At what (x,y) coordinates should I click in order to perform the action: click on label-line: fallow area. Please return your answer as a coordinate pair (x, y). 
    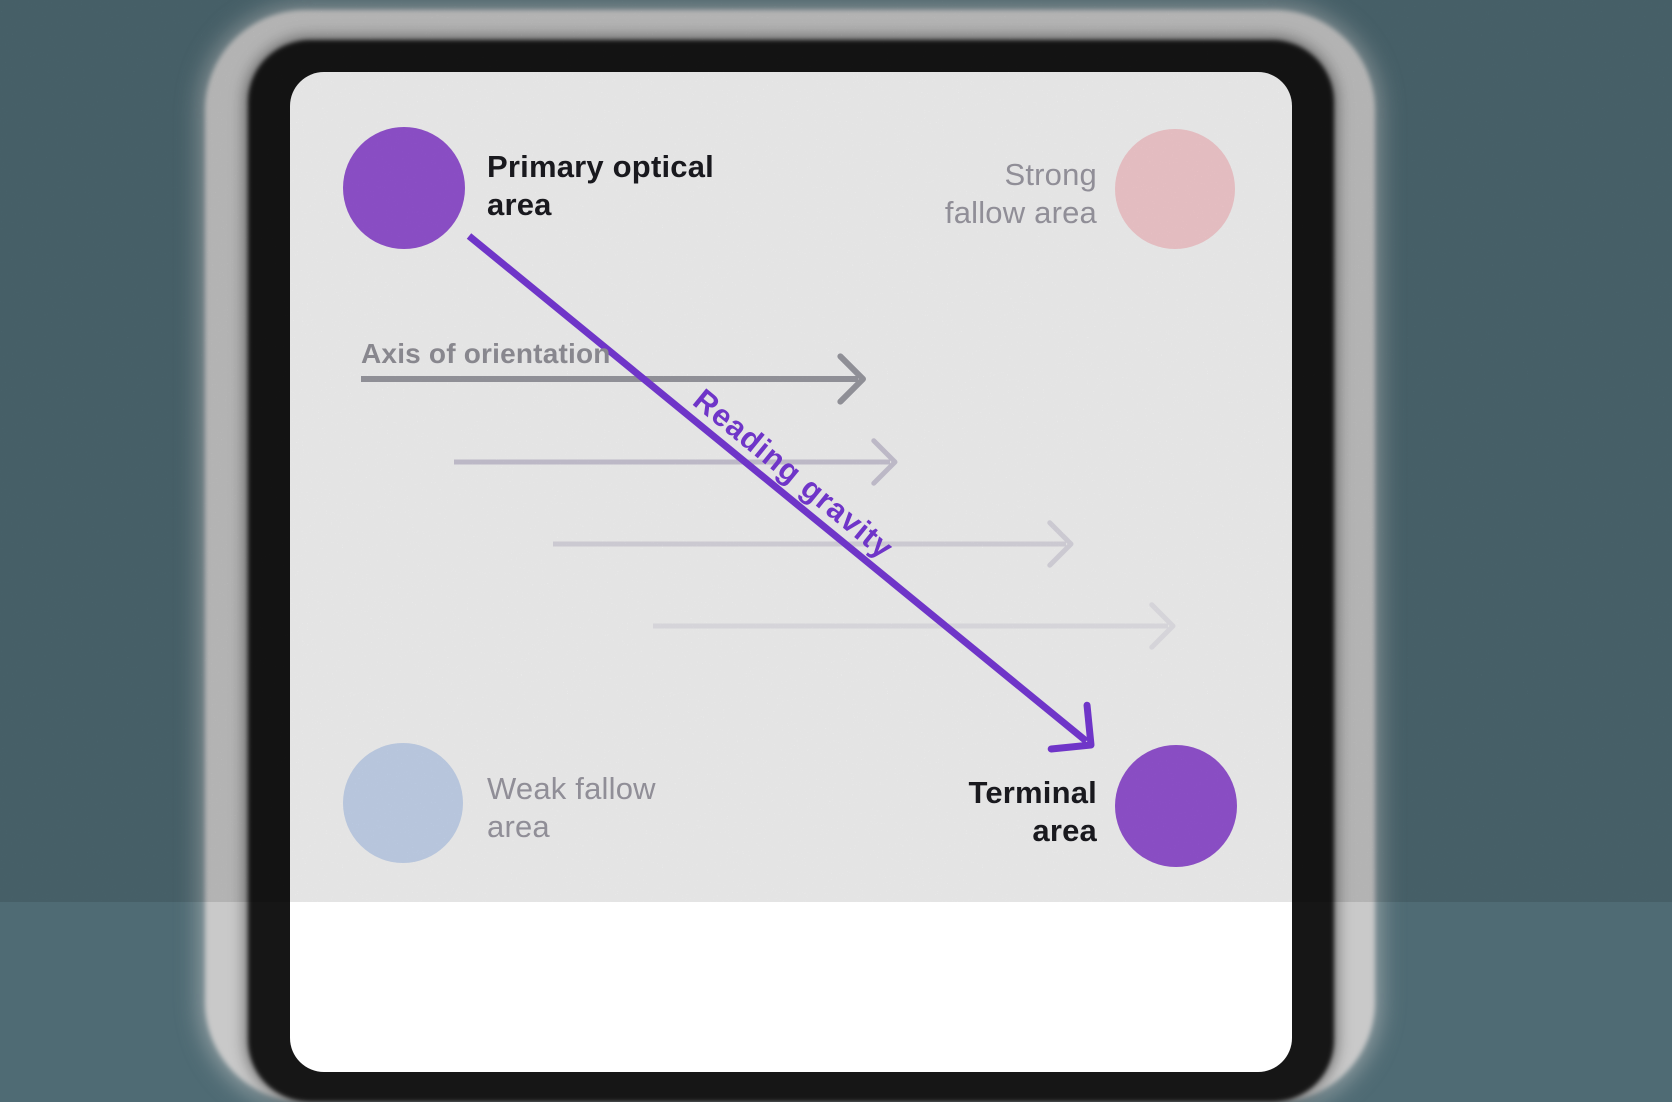
    Looking at the image, I should click on (1020, 212).